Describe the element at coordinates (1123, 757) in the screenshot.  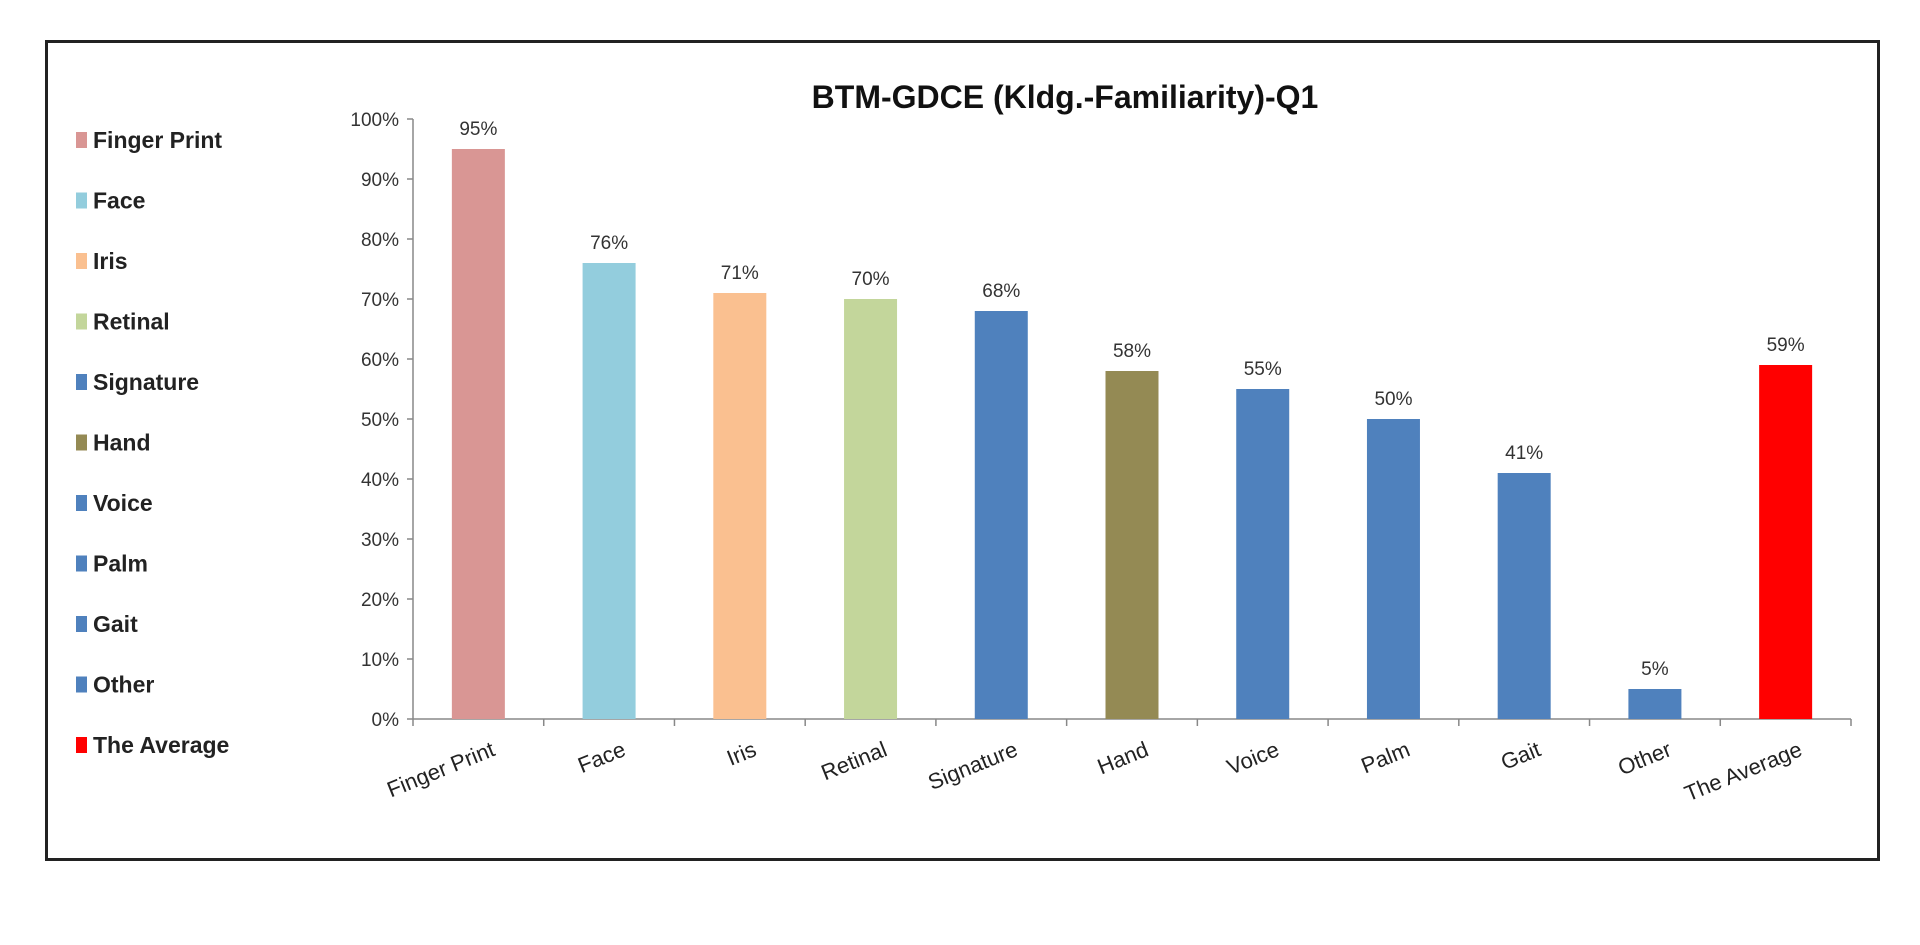
I see `x-tick-label: Hand` at that location.